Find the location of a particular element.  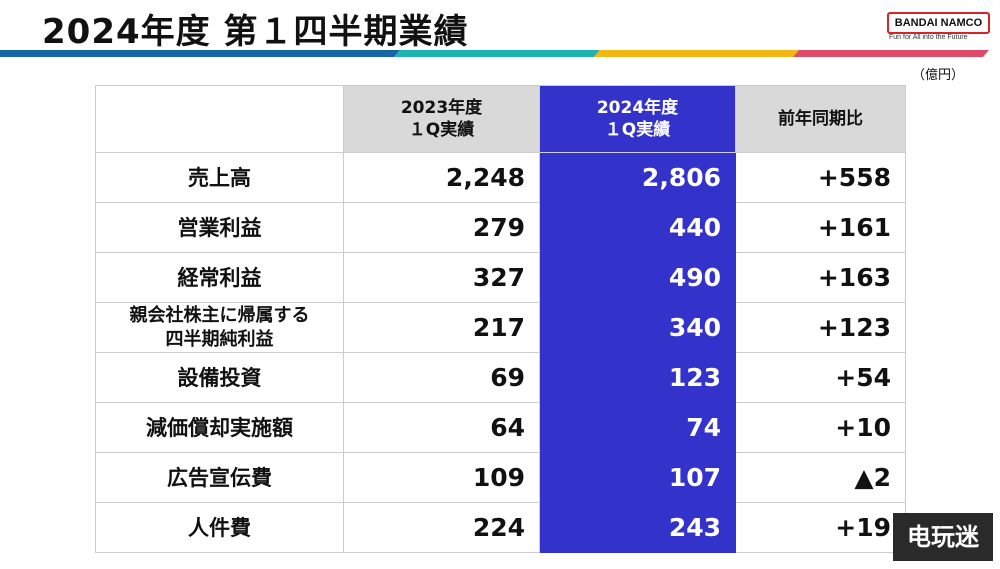

value-yoy: ▲2 is located at coordinates (820, 477).